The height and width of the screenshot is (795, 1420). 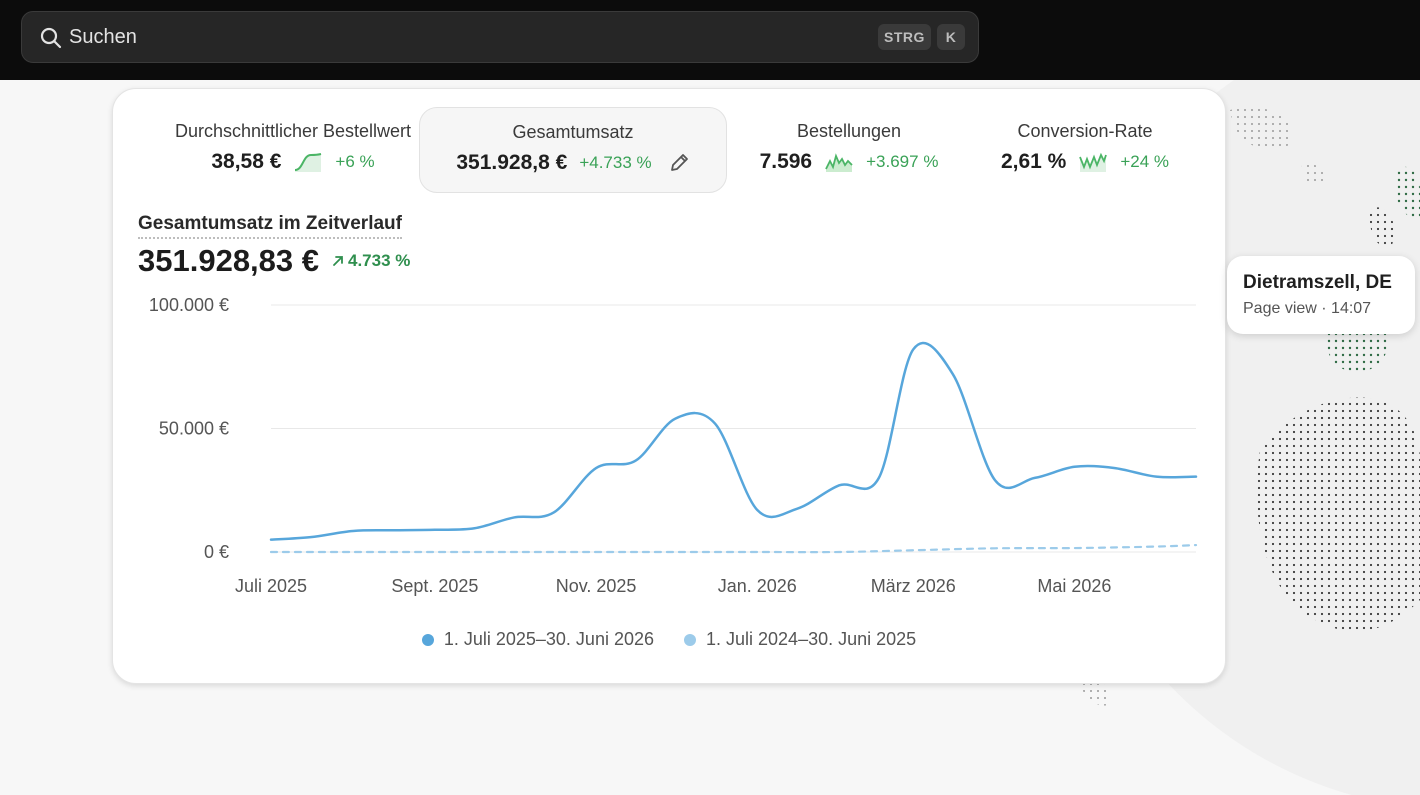 I want to click on x-tick-label: Nov. 2025, so click(x=596, y=586).